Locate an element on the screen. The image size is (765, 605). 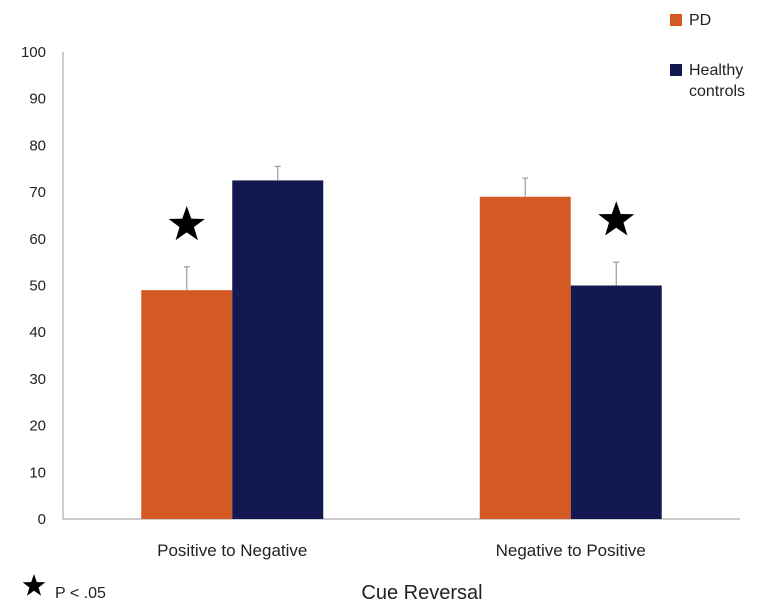
y-tick-label: 10 is located at coordinates (37, 472).